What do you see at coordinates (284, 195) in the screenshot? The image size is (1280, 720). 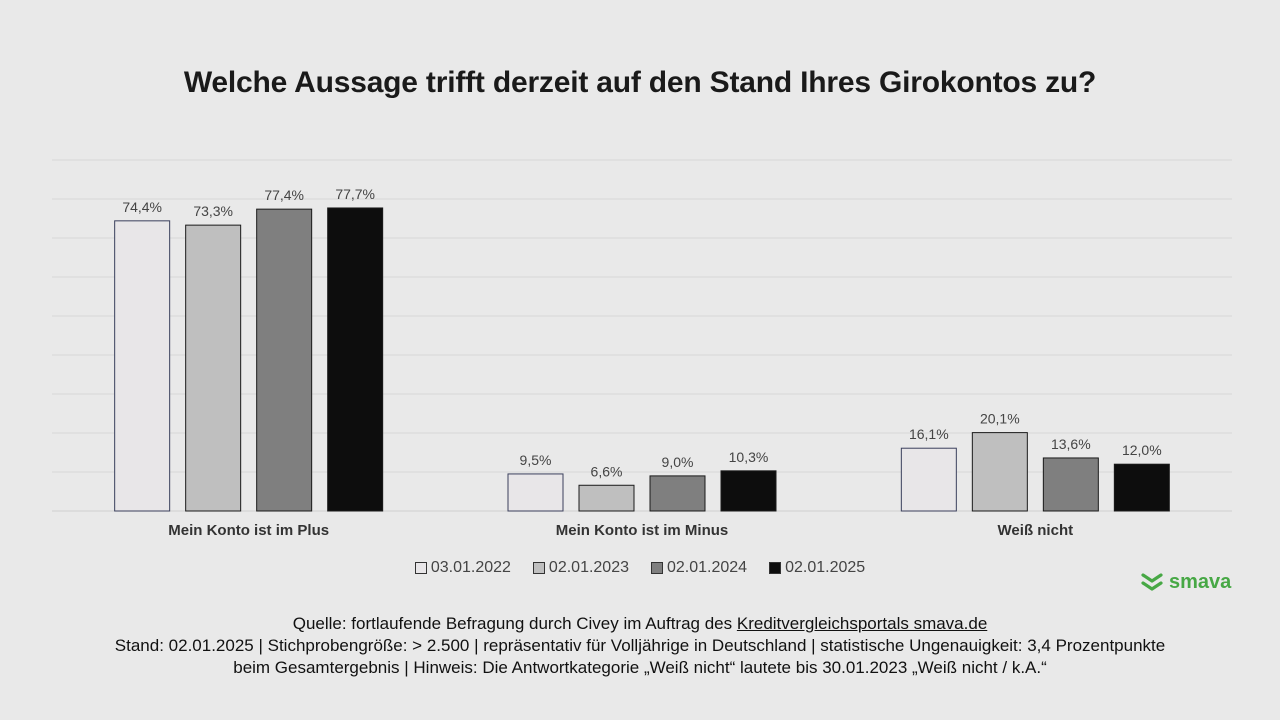 I see `data-label: 77,4%` at bounding box center [284, 195].